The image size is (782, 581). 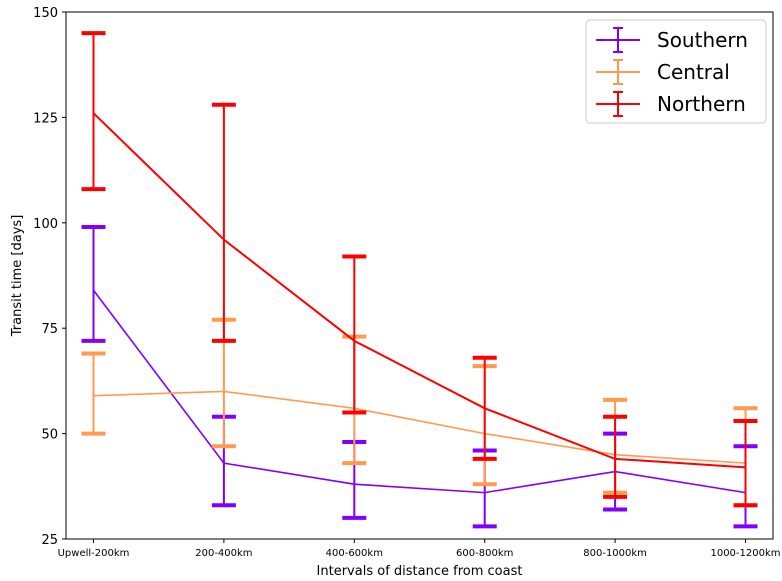 I want to click on y-tick-label: 125, so click(x=45, y=118).